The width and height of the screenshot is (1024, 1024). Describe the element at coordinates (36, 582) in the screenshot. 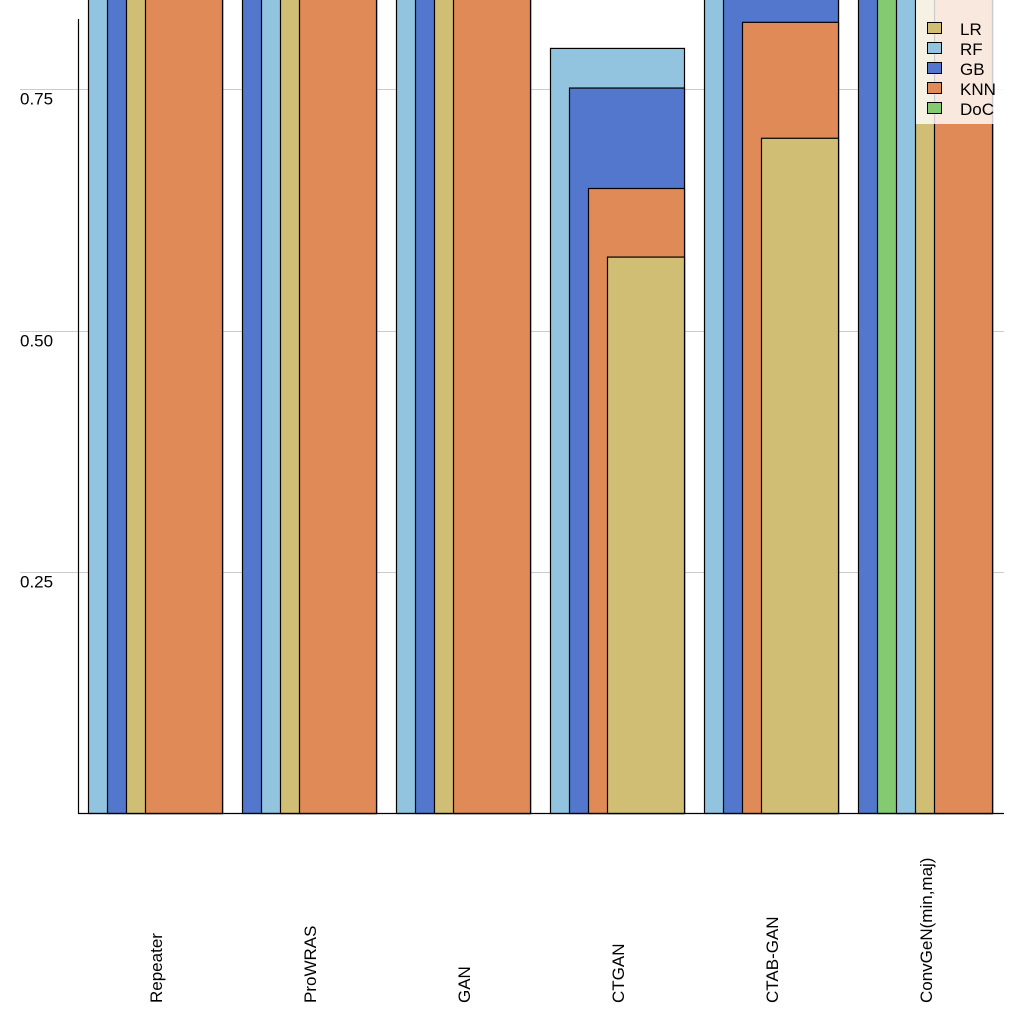

I see `y-tick-label: 0.25` at that location.